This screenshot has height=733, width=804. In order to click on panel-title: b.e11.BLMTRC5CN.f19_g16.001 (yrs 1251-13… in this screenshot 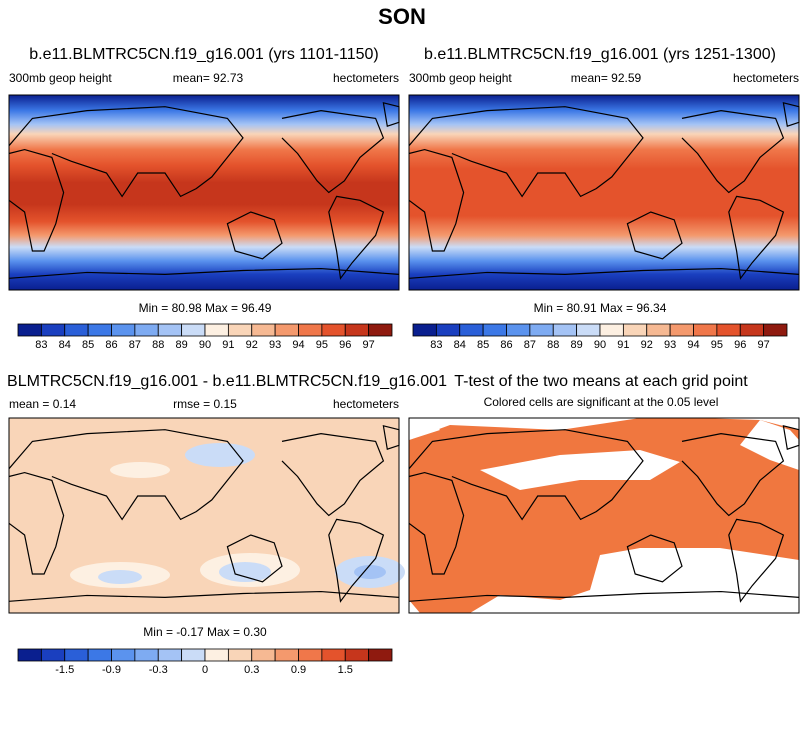, I will do `click(600, 54)`.